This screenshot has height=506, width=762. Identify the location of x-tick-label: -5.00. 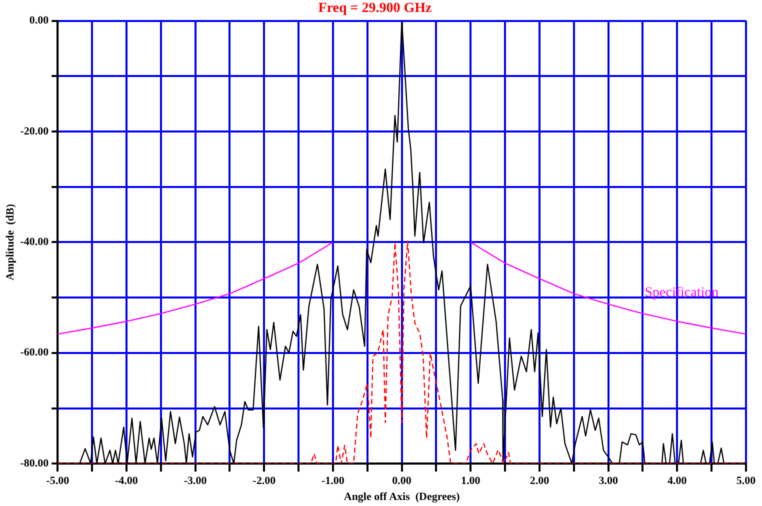
(58, 481).